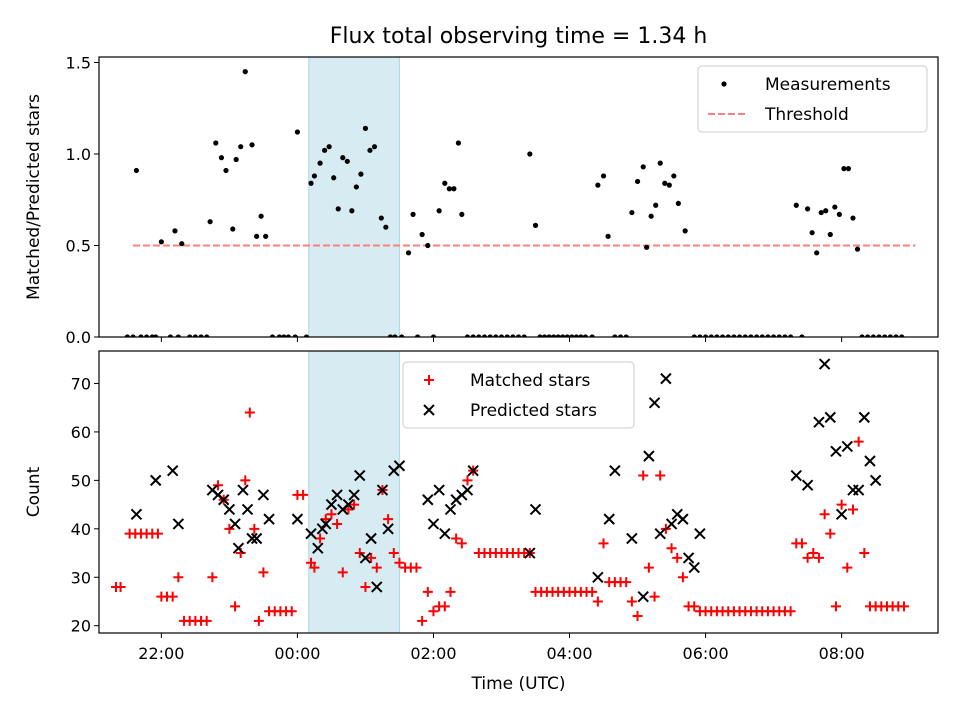 The image size is (960, 720). Describe the element at coordinates (81, 529) in the screenshot. I see `y-tick-label: 40` at that location.